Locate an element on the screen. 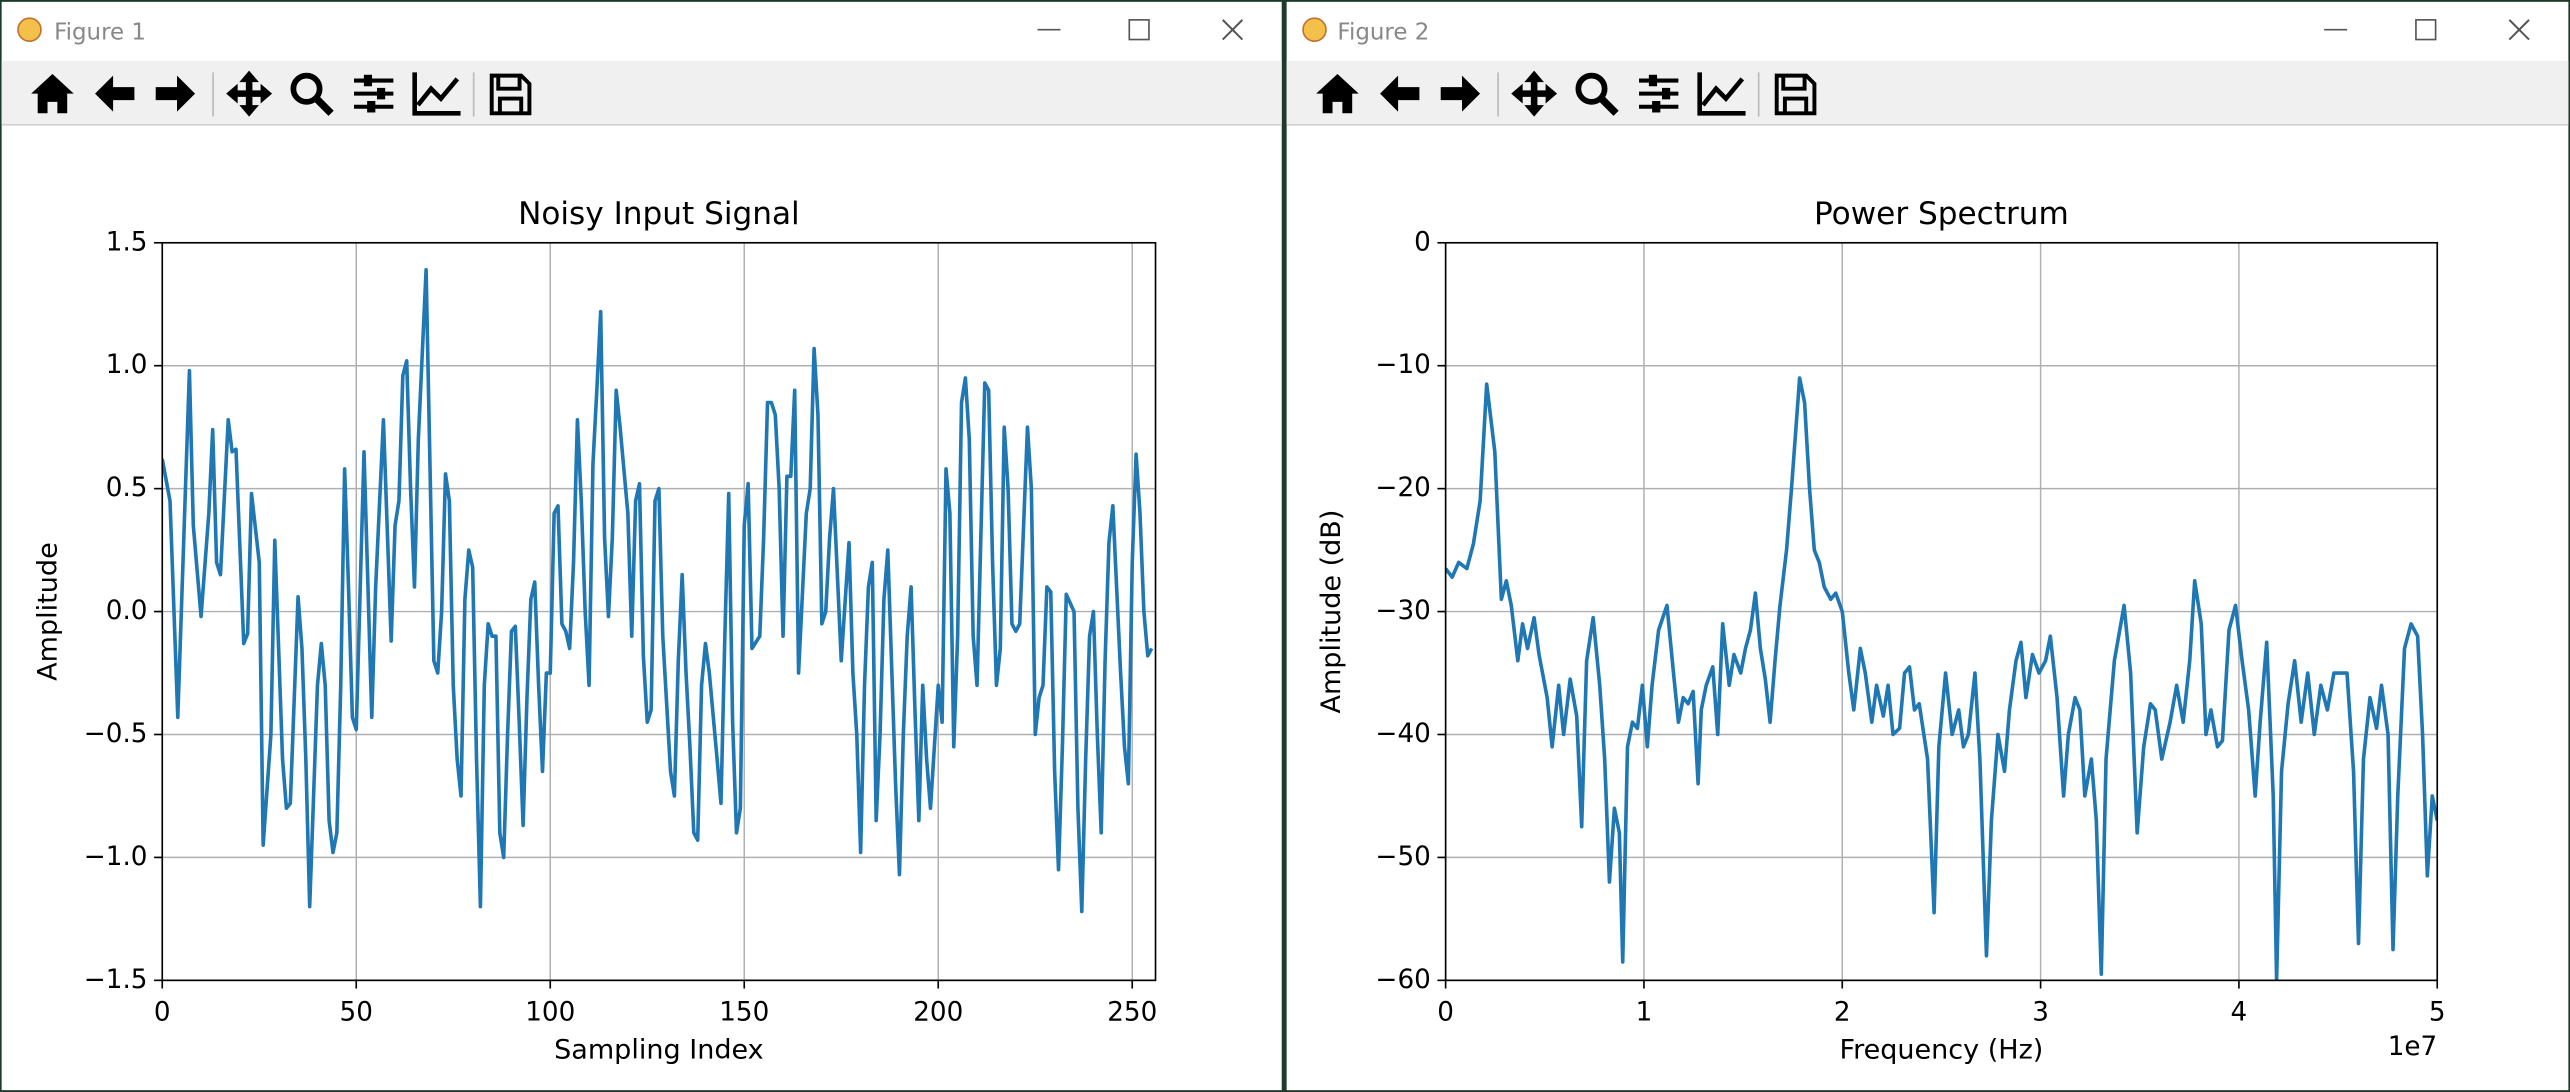 The image size is (2570, 1092). y-tick-label: −0.5 is located at coordinates (116, 734).